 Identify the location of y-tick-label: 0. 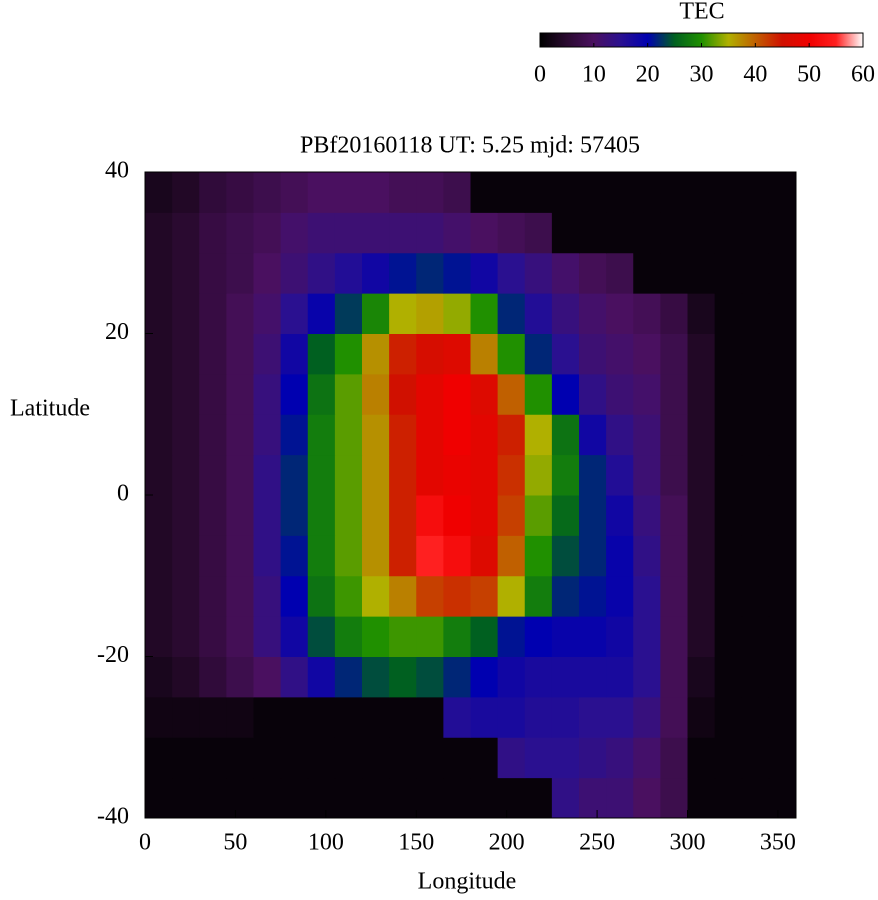
(123, 494).